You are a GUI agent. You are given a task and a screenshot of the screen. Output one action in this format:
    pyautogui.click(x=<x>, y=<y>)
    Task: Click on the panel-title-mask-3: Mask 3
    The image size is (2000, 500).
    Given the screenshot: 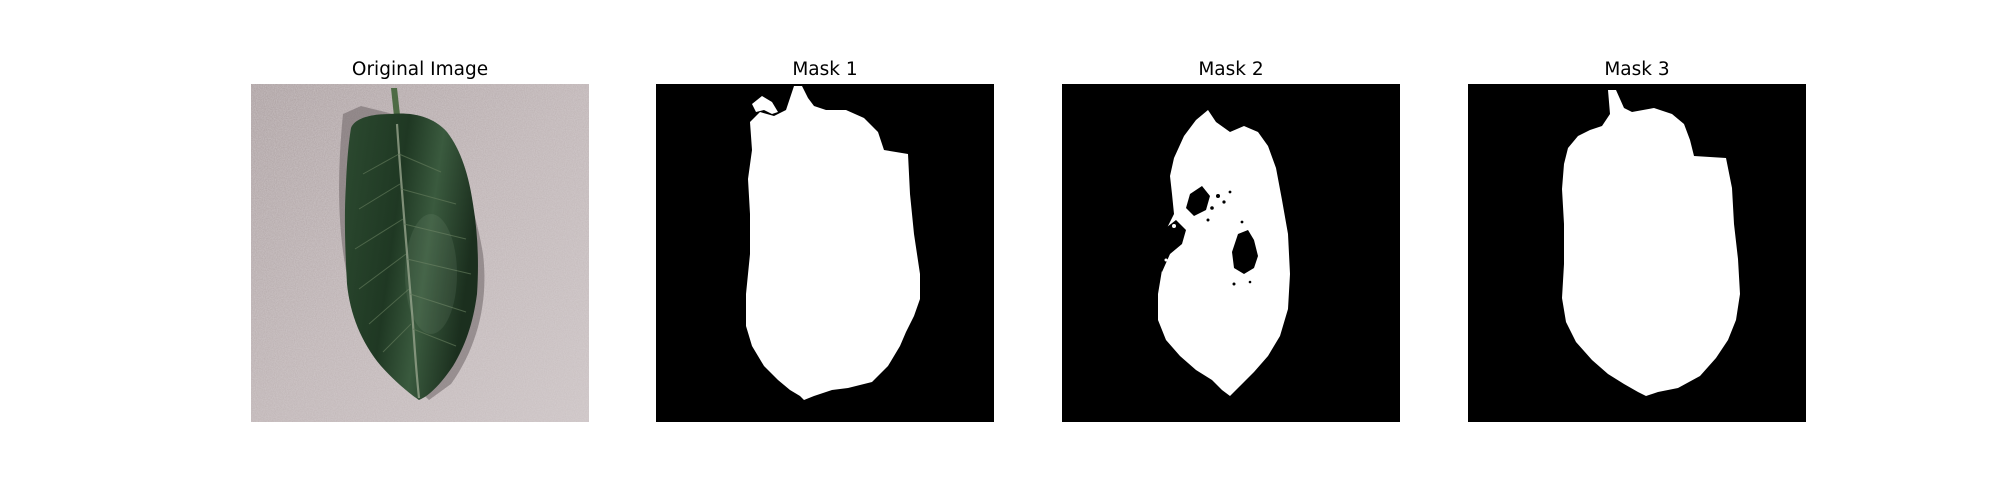 What is the action you would take?
    pyautogui.click(x=1637, y=69)
    